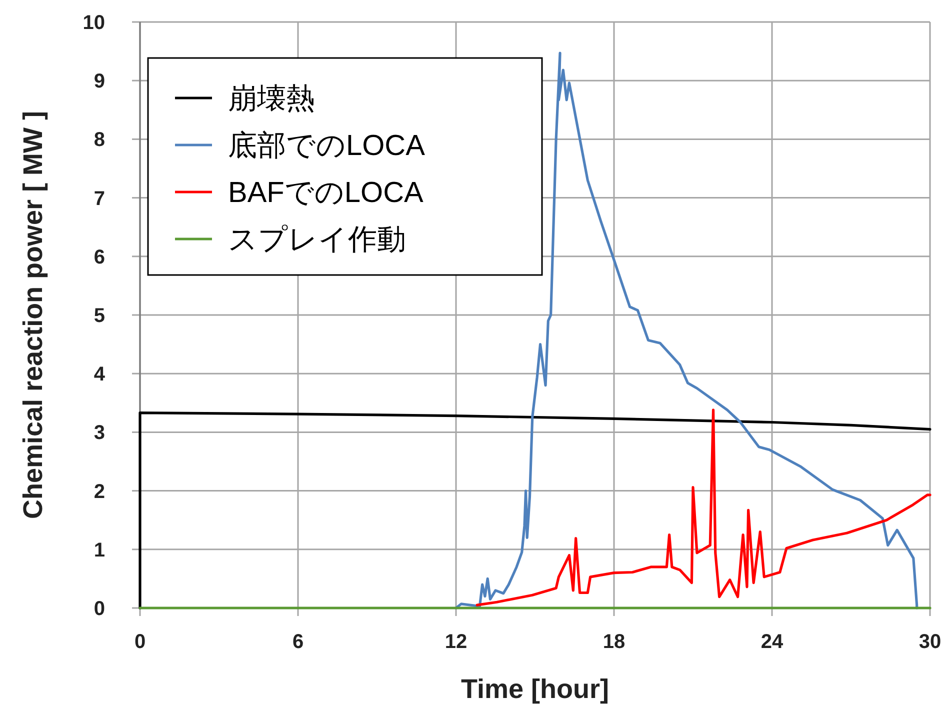 The image size is (951, 717). I want to click on y-axis-title: Chemical reaction power [ MW ], so click(33, 315).